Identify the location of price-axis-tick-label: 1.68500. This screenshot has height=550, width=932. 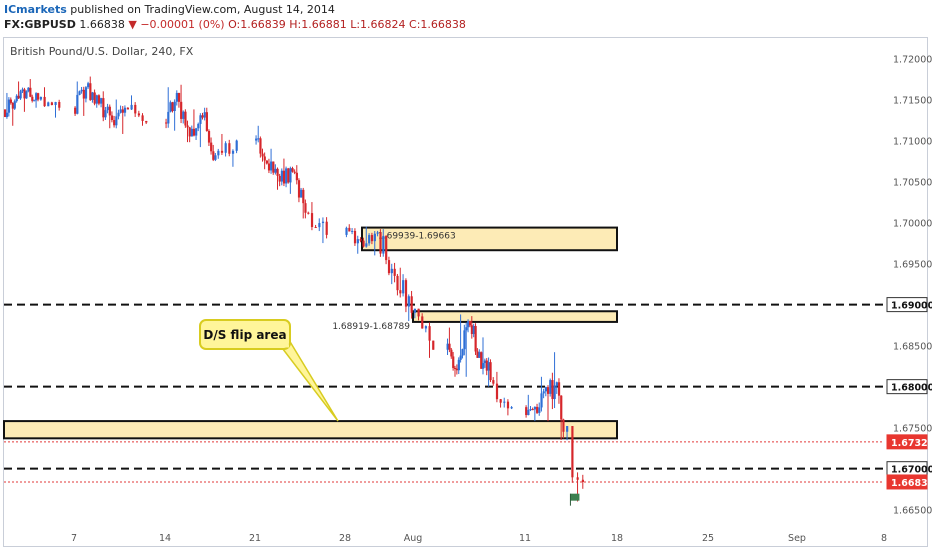
(912, 347).